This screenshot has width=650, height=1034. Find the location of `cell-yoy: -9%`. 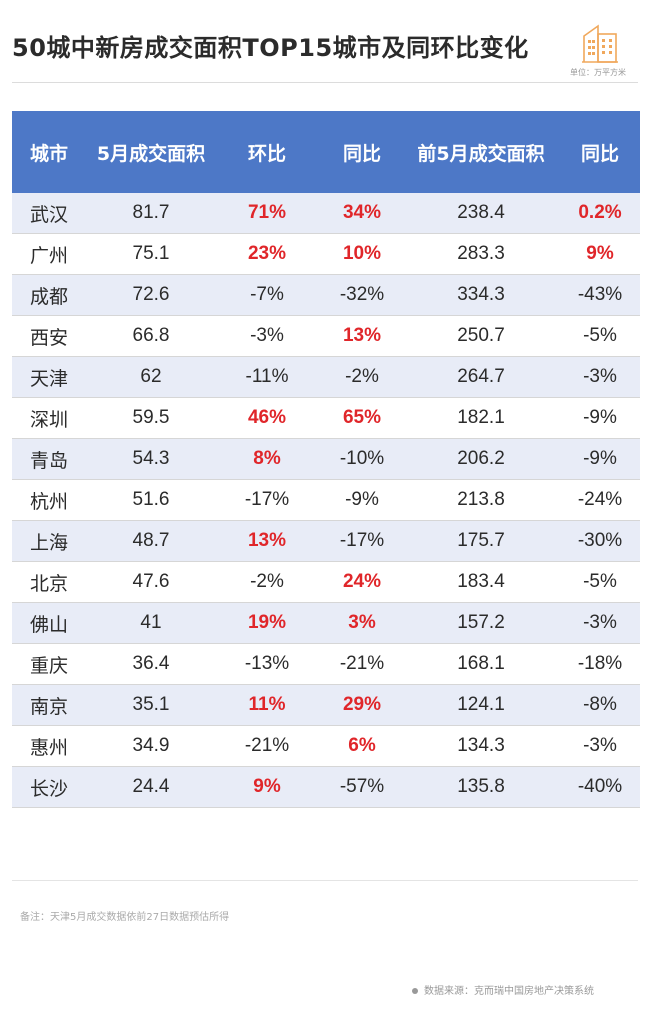

cell-yoy: -9% is located at coordinates (362, 500).